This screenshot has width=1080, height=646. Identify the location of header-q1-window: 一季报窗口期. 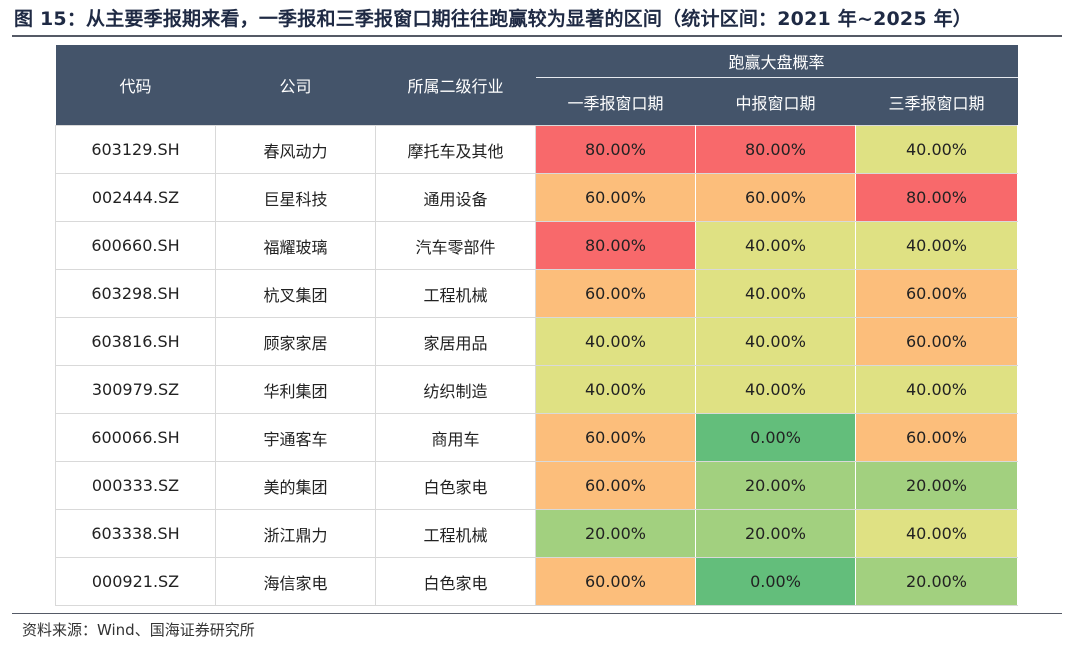
(615, 101).